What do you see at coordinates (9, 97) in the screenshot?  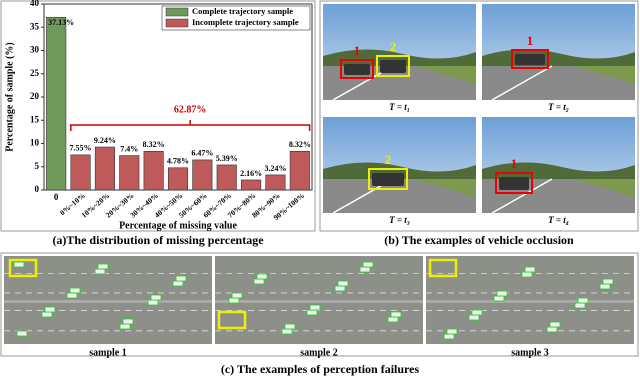 I see `y-axis-label: Percentage of sample (%)` at bounding box center [9, 97].